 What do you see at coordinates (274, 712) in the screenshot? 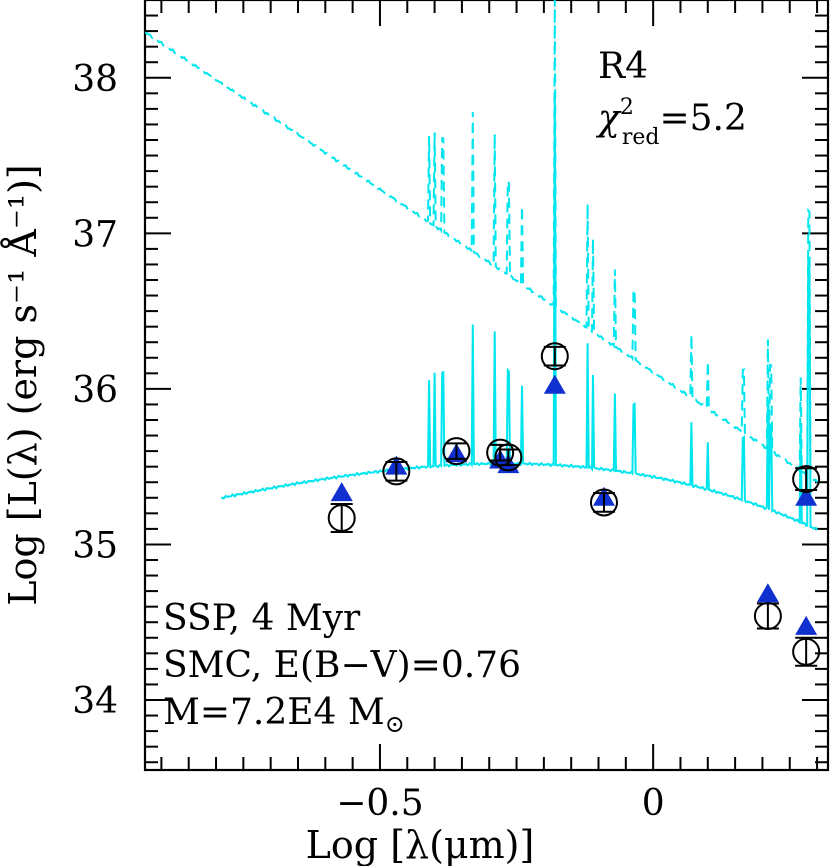
I see `mass-text: M=7.2E4 M` at bounding box center [274, 712].